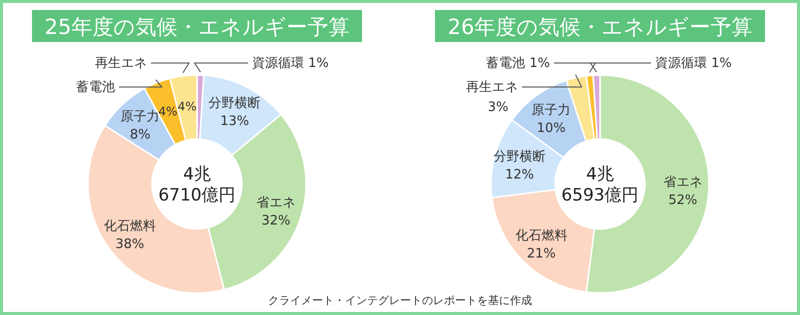 The height and width of the screenshot is (315, 800). Describe the element at coordinates (541, 254) in the screenshot. I see `data-label: 21%` at that location.